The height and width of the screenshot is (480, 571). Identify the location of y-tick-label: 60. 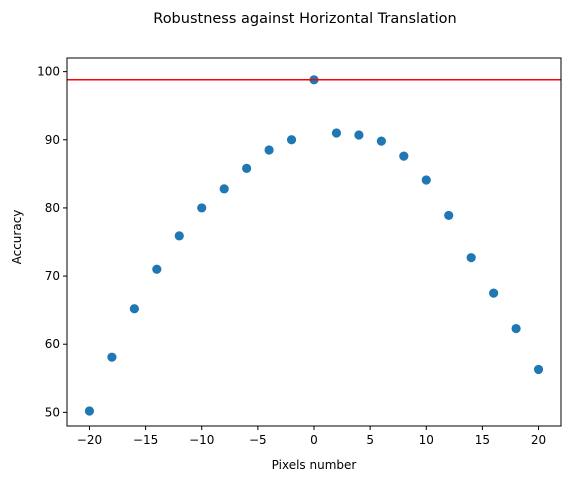
(52, 344).